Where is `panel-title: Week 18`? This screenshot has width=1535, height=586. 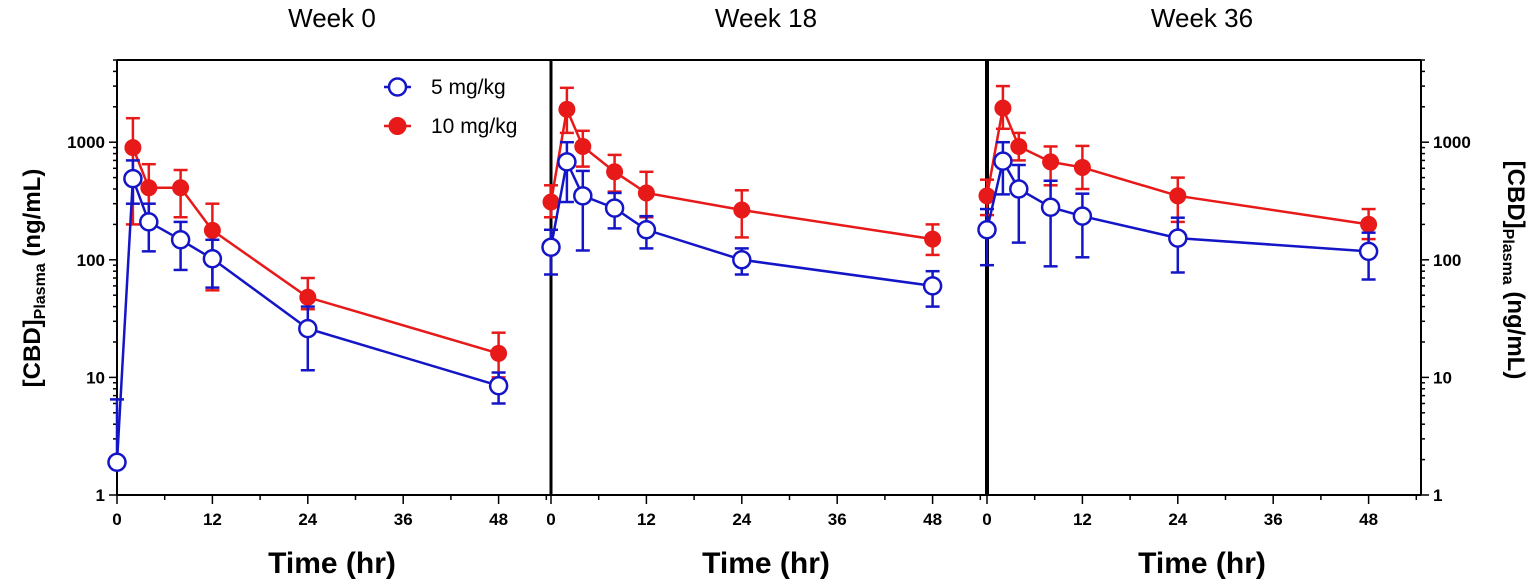
panel-title: Week 18 is located at coordinates (766, 18).